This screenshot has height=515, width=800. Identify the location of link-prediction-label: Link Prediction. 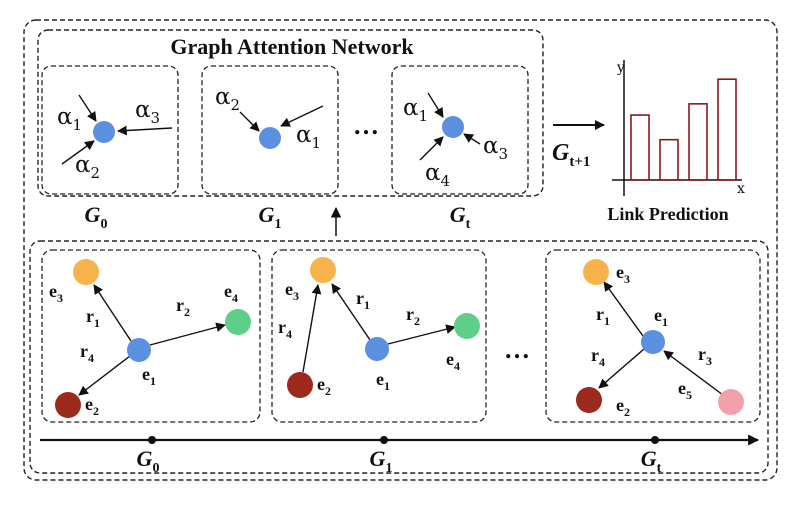
(667, 214).